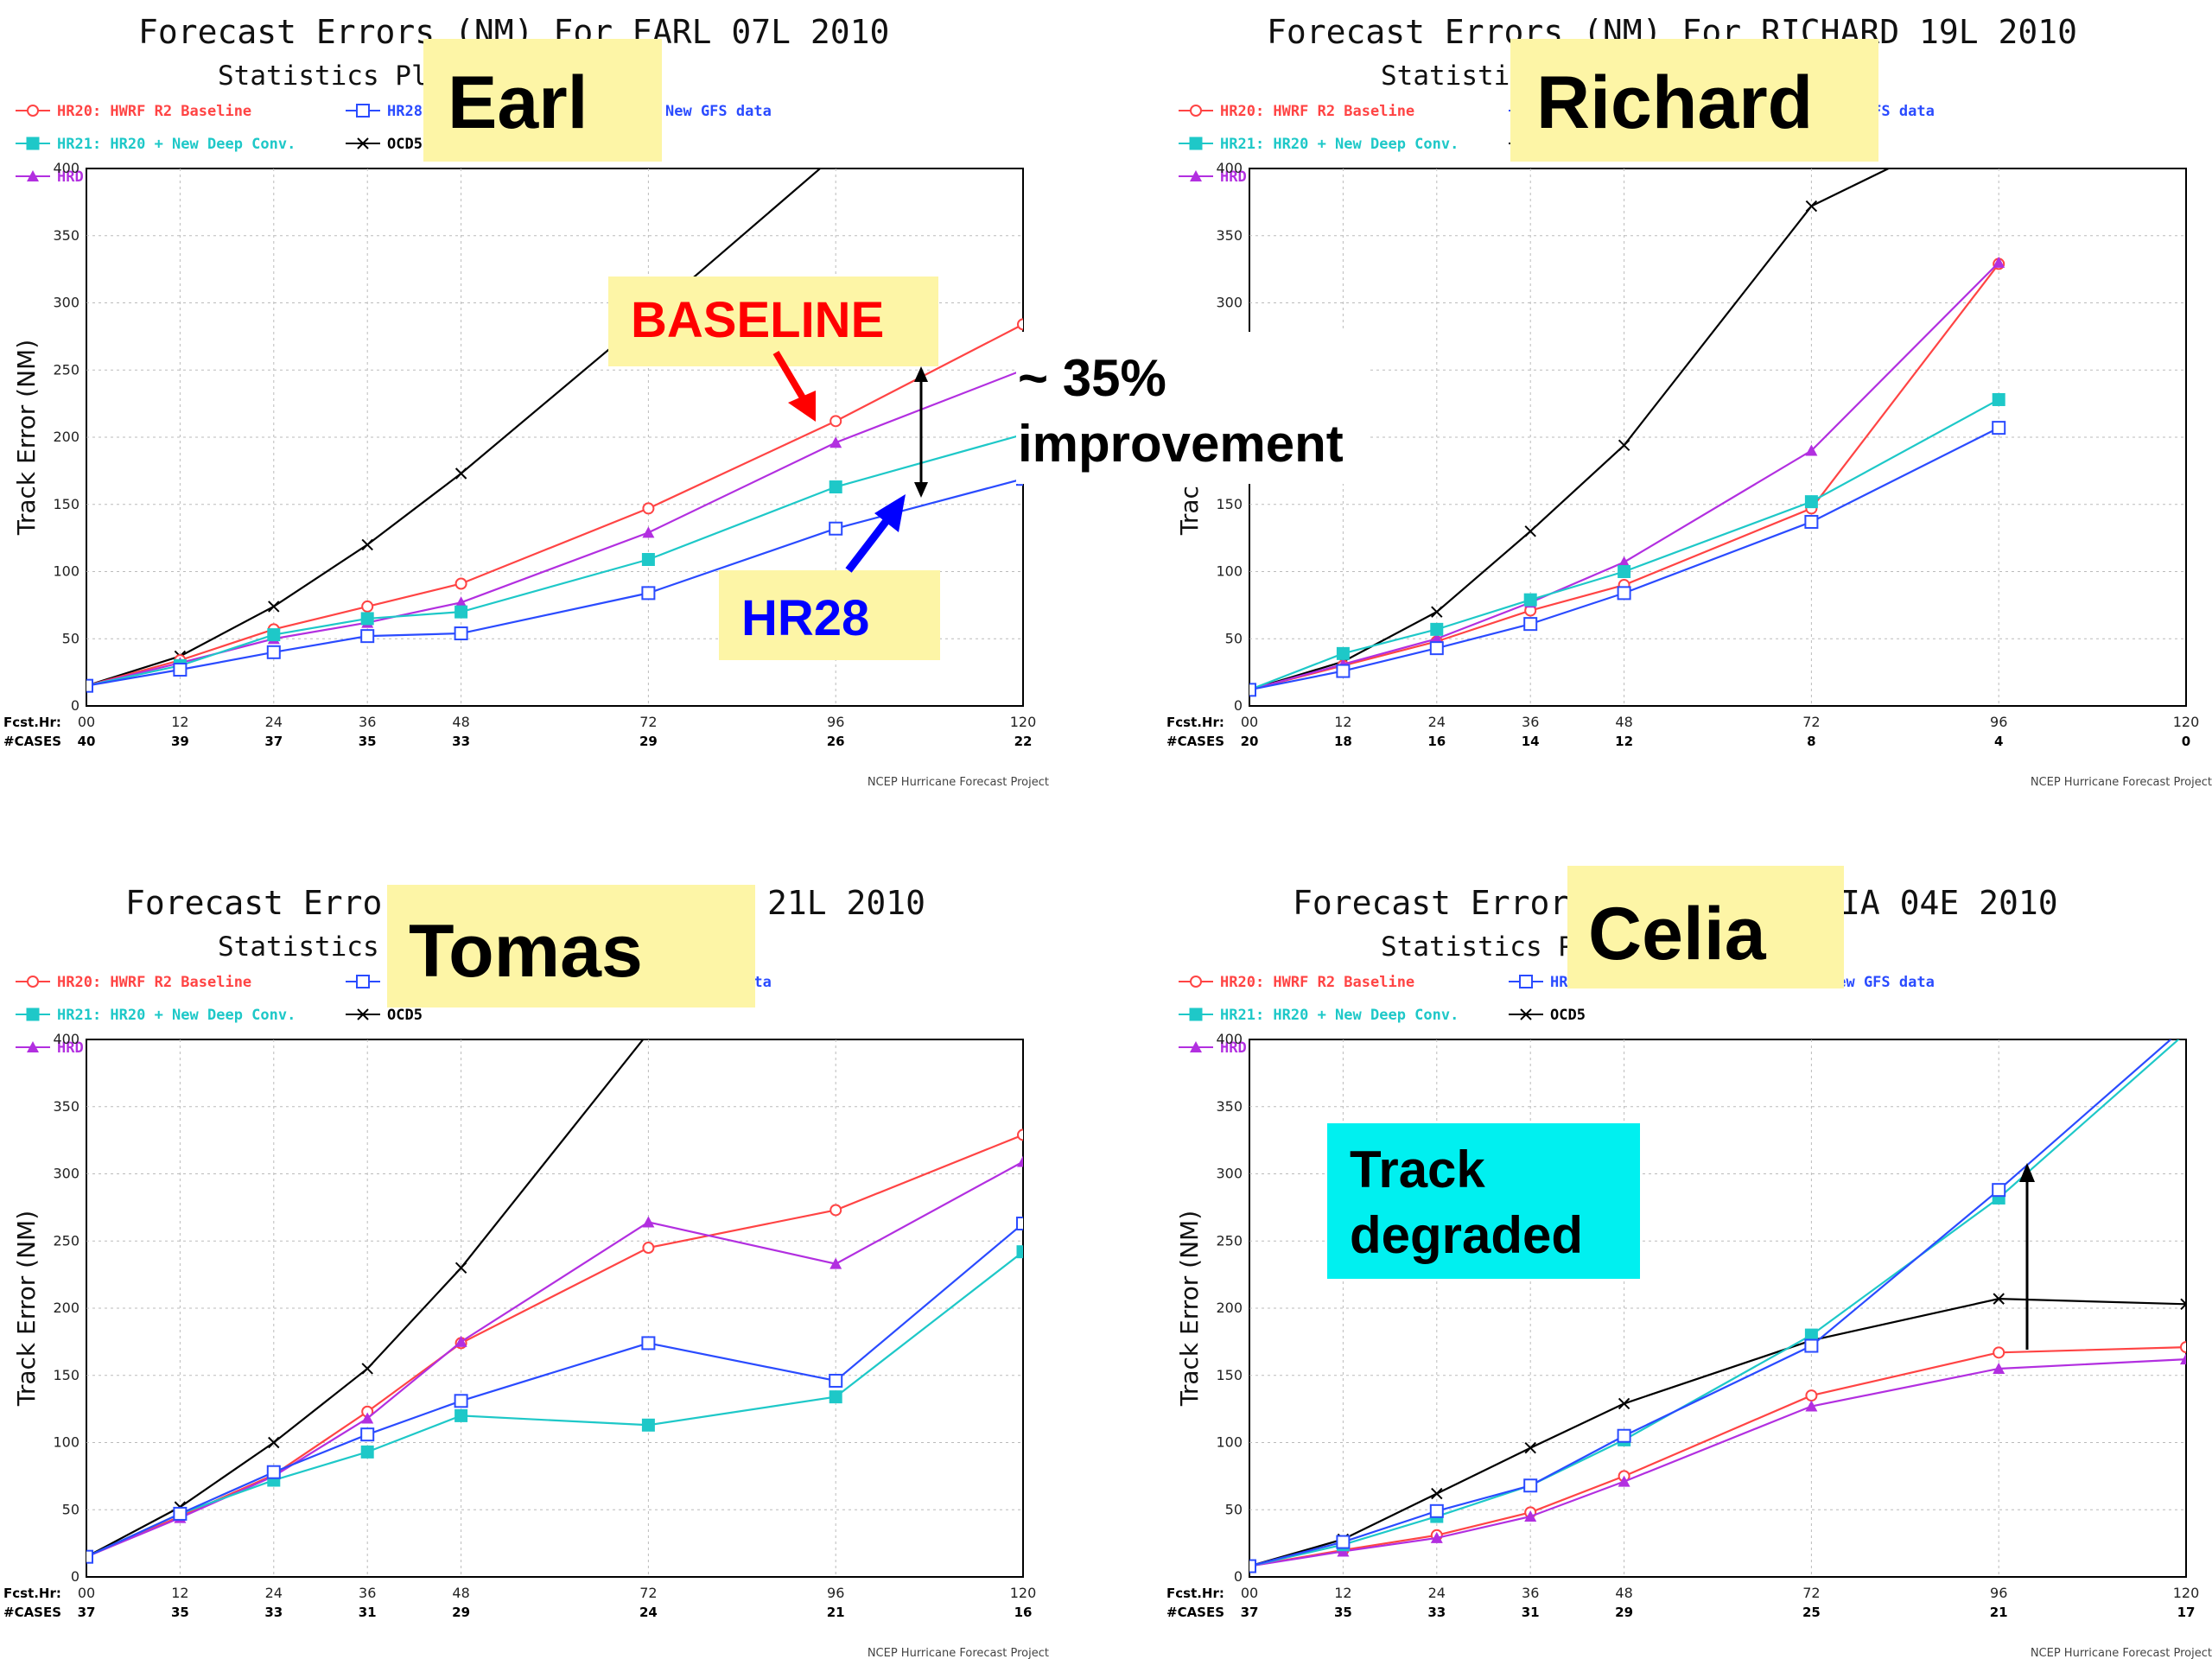 This screenshot has height=1659, width=2212. What do you see at coordinates (890, 513) in the screenshot?
I see `hr28-arrow-head` at bounding box center [890, 513].